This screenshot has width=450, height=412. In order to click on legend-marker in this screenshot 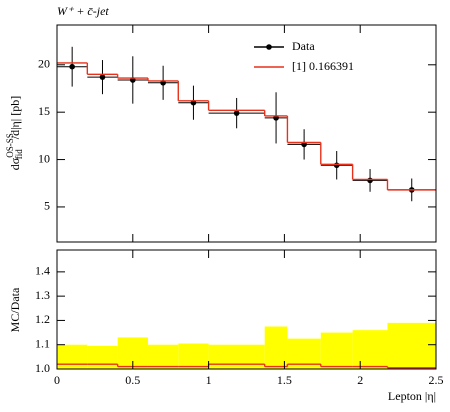, I will do `click(269, 47)`.